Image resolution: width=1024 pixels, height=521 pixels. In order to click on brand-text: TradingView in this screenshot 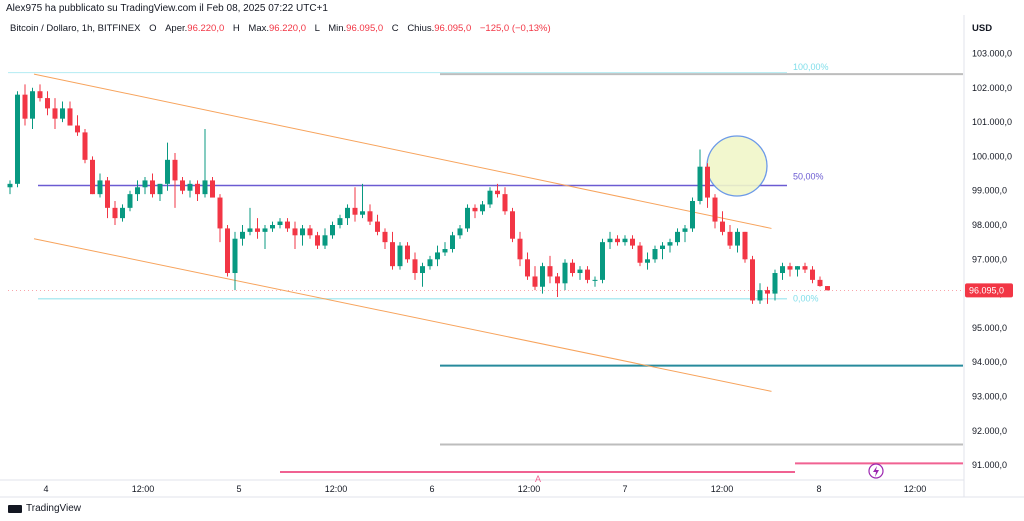, I will do `click(54, 508)`.